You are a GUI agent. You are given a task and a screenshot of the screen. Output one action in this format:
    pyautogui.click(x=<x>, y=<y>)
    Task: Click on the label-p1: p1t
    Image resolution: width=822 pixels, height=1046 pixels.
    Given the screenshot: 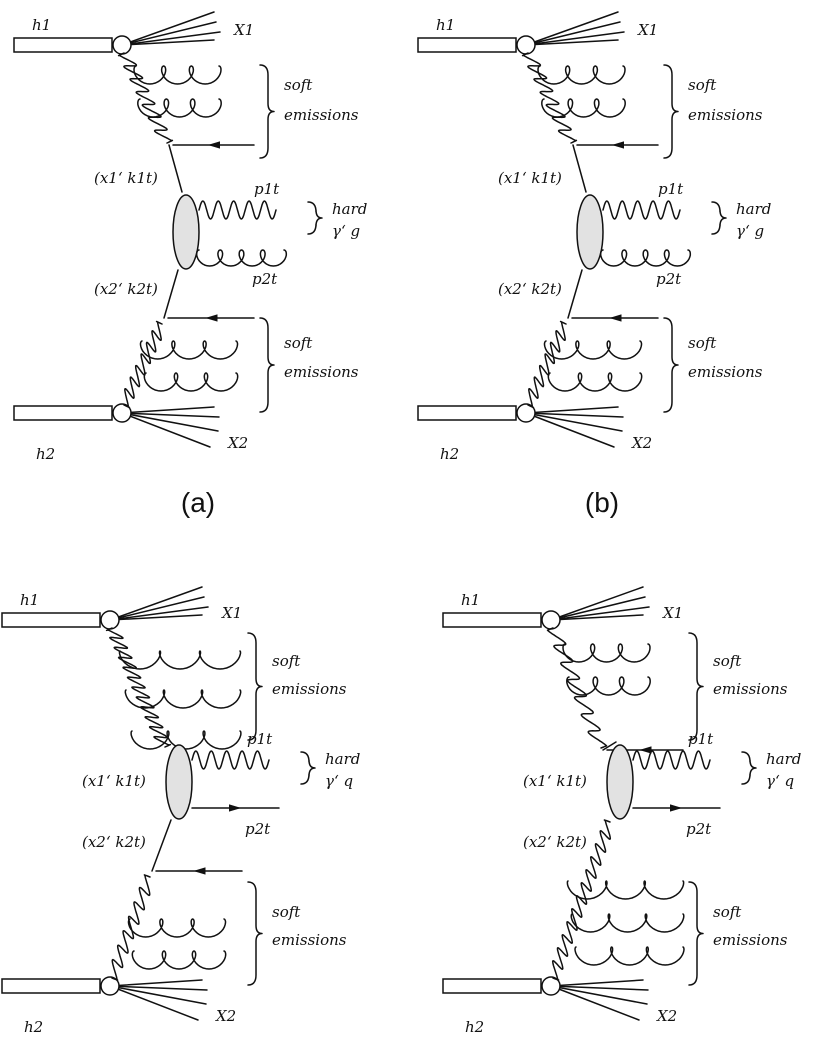 What is the action you would take?
    pyautogui.click(x=267, y=189)
    